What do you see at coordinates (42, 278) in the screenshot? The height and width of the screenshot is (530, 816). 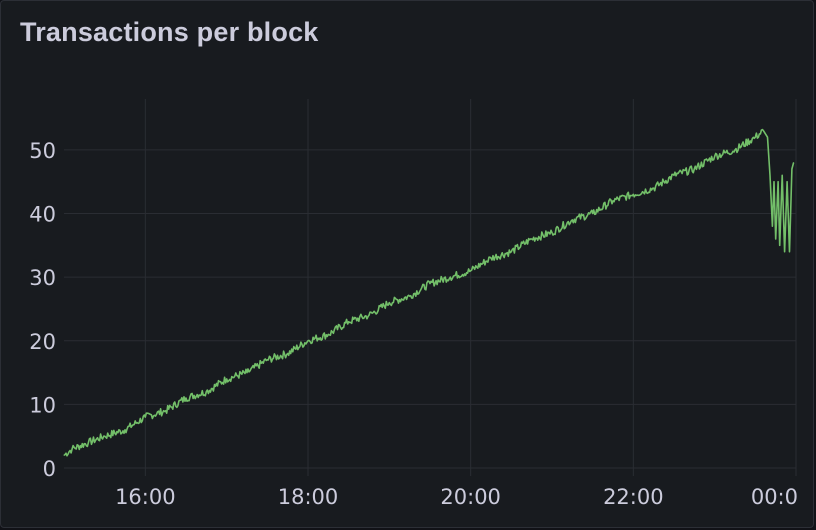 I see `y-tick-label: 30` at bounding box center [42, 278].